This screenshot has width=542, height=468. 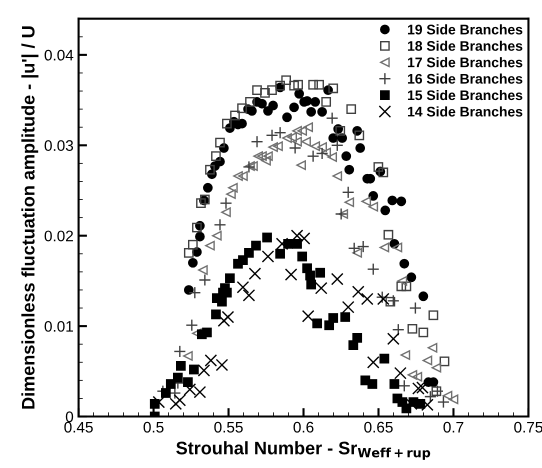 What do you see at coordinates (465, 111) in the screenshot?
I see `legend-label: 14 Side Branches` at bounding box center [465, 111].